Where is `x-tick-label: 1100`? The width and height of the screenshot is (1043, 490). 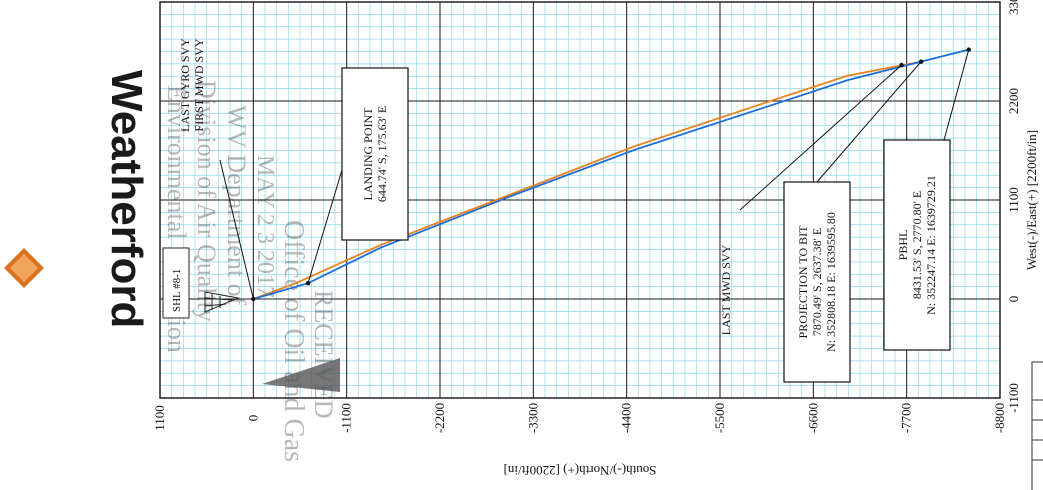
x-tick-label: 1100 is located at coordinates (159, 418).